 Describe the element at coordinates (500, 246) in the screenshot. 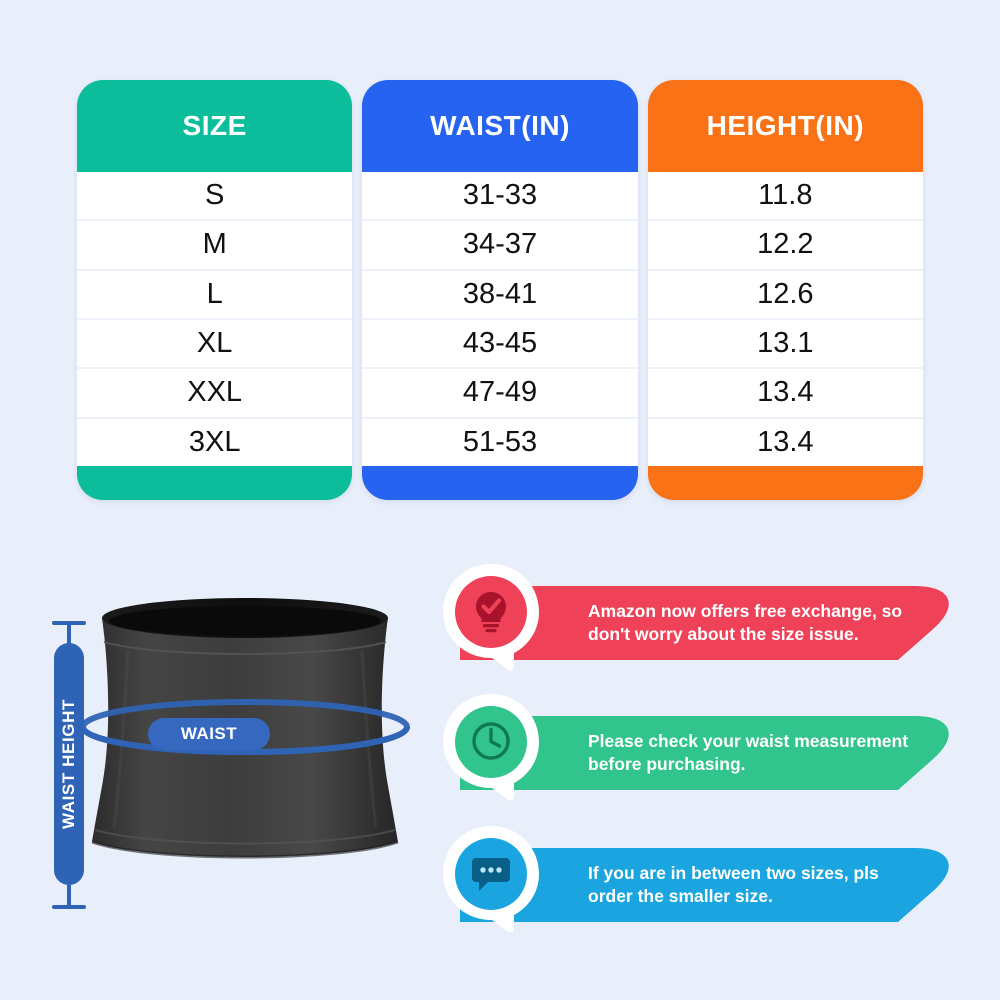

I see `table-cell: 34-37` at that location.